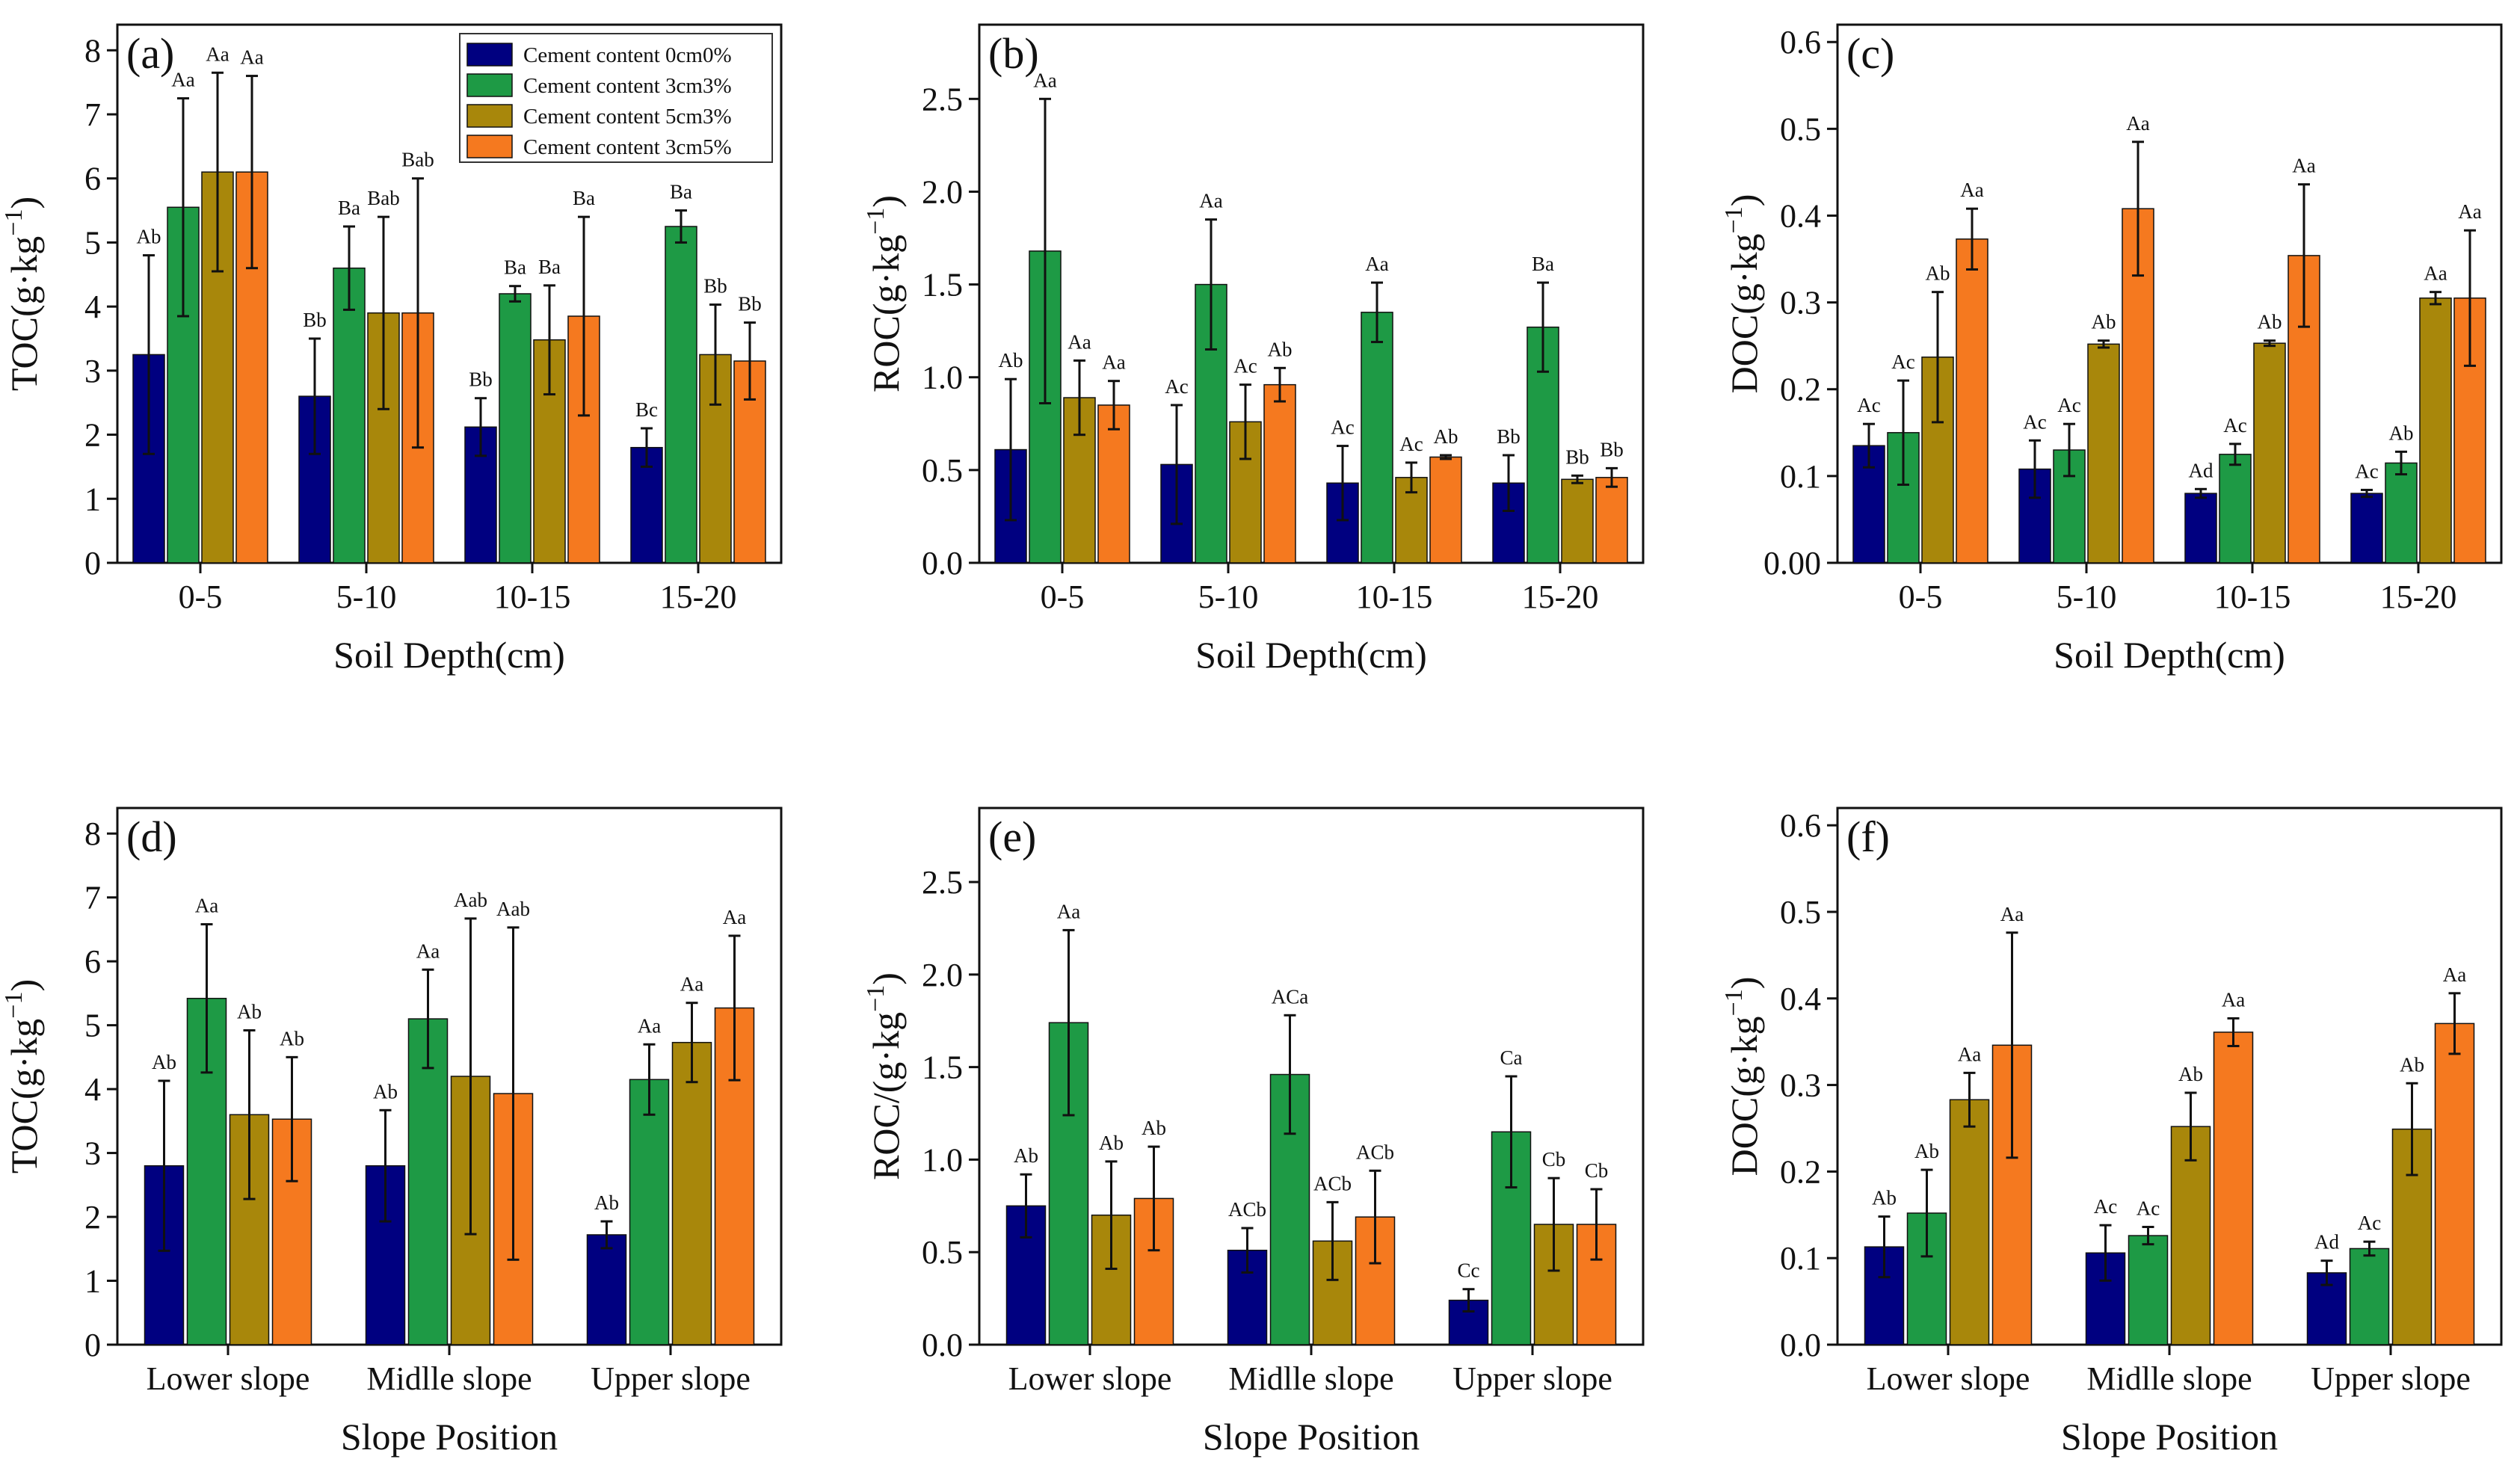 Image resolution: width=2520 pixels, height=1468 pixels. What do you see at coordinates (92, 834) in the screenshot?
I see `y-tick-label: 8` at bounding box center [92, 834].